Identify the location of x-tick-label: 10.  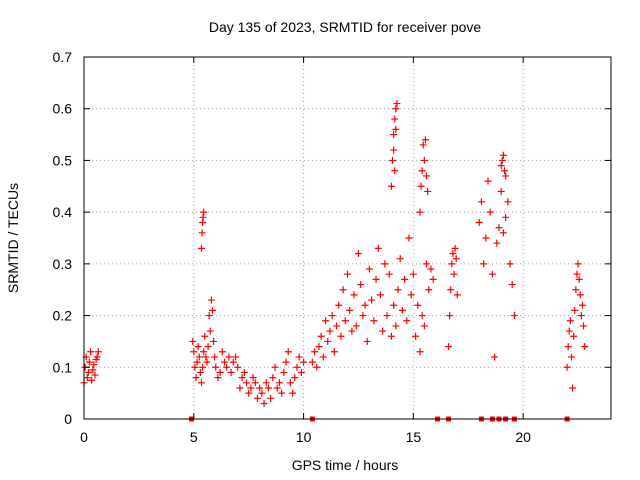
(304, 437).